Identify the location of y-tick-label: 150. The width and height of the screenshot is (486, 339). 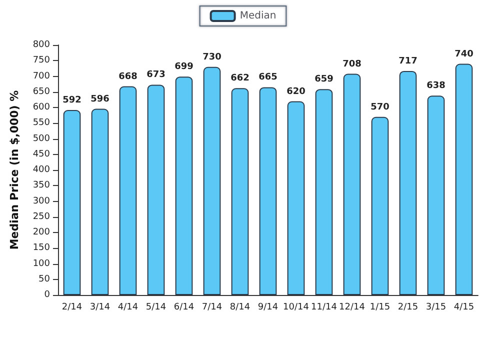
(41, 248).